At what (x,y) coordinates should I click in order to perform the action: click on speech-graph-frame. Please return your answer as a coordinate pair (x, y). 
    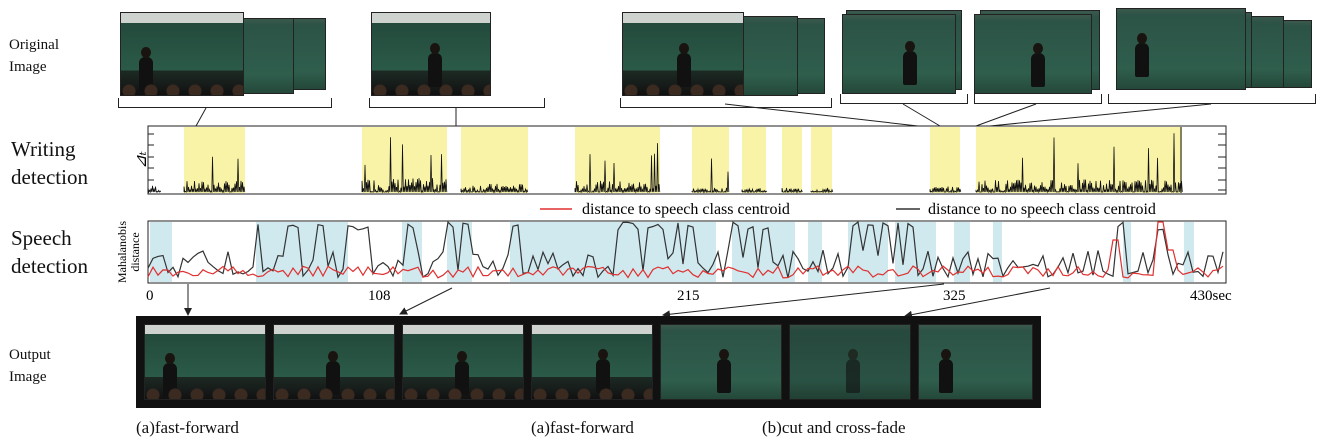
    Looking at the image, I should click on (687, 252).